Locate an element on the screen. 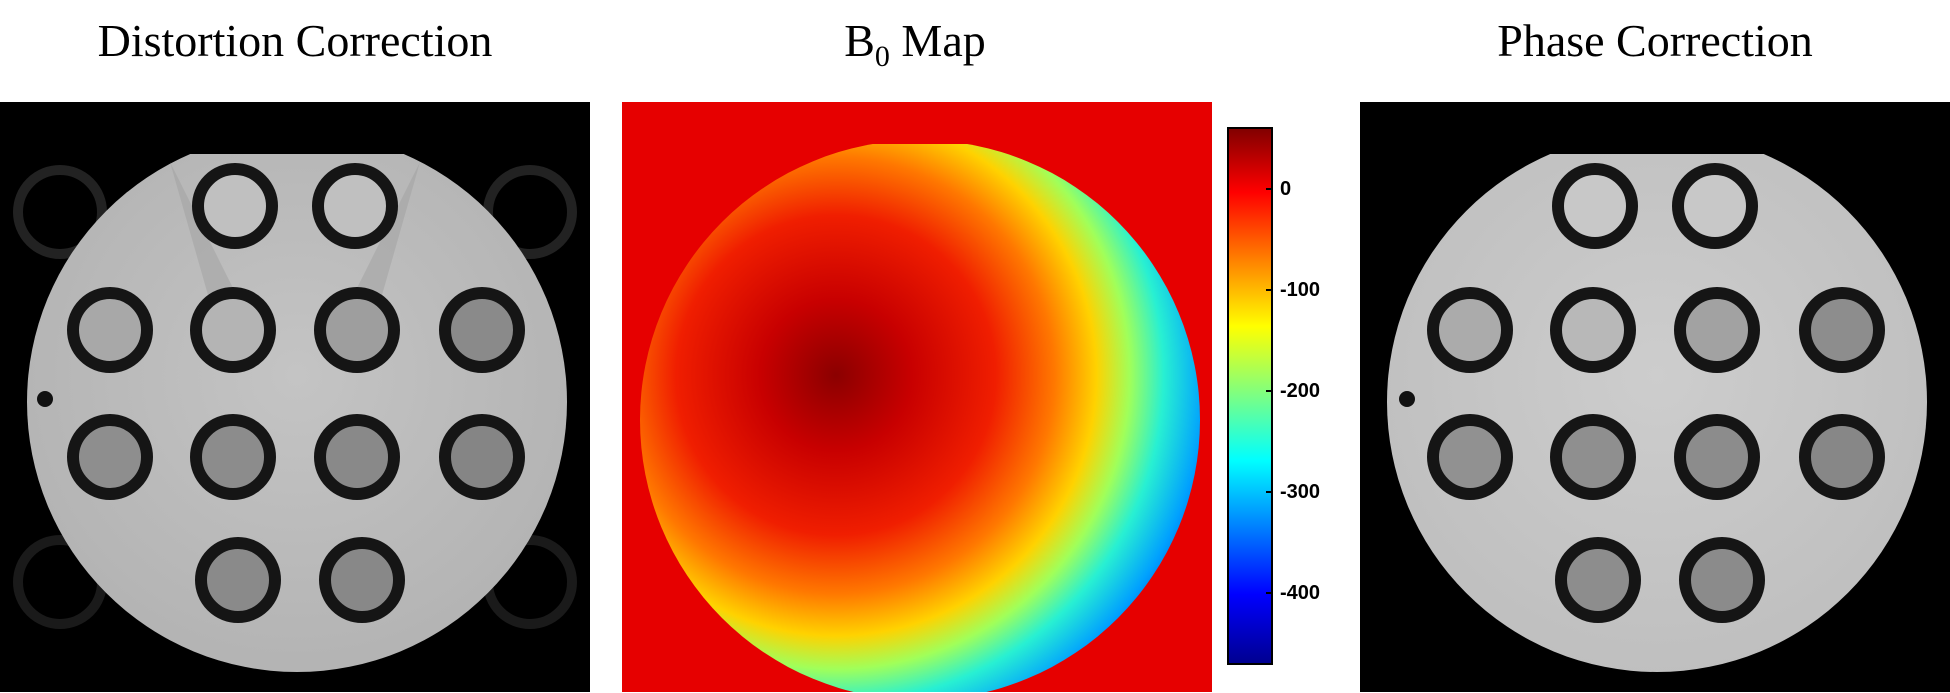  title-b0-map: B0 Map is located at coordinates (915, 44).